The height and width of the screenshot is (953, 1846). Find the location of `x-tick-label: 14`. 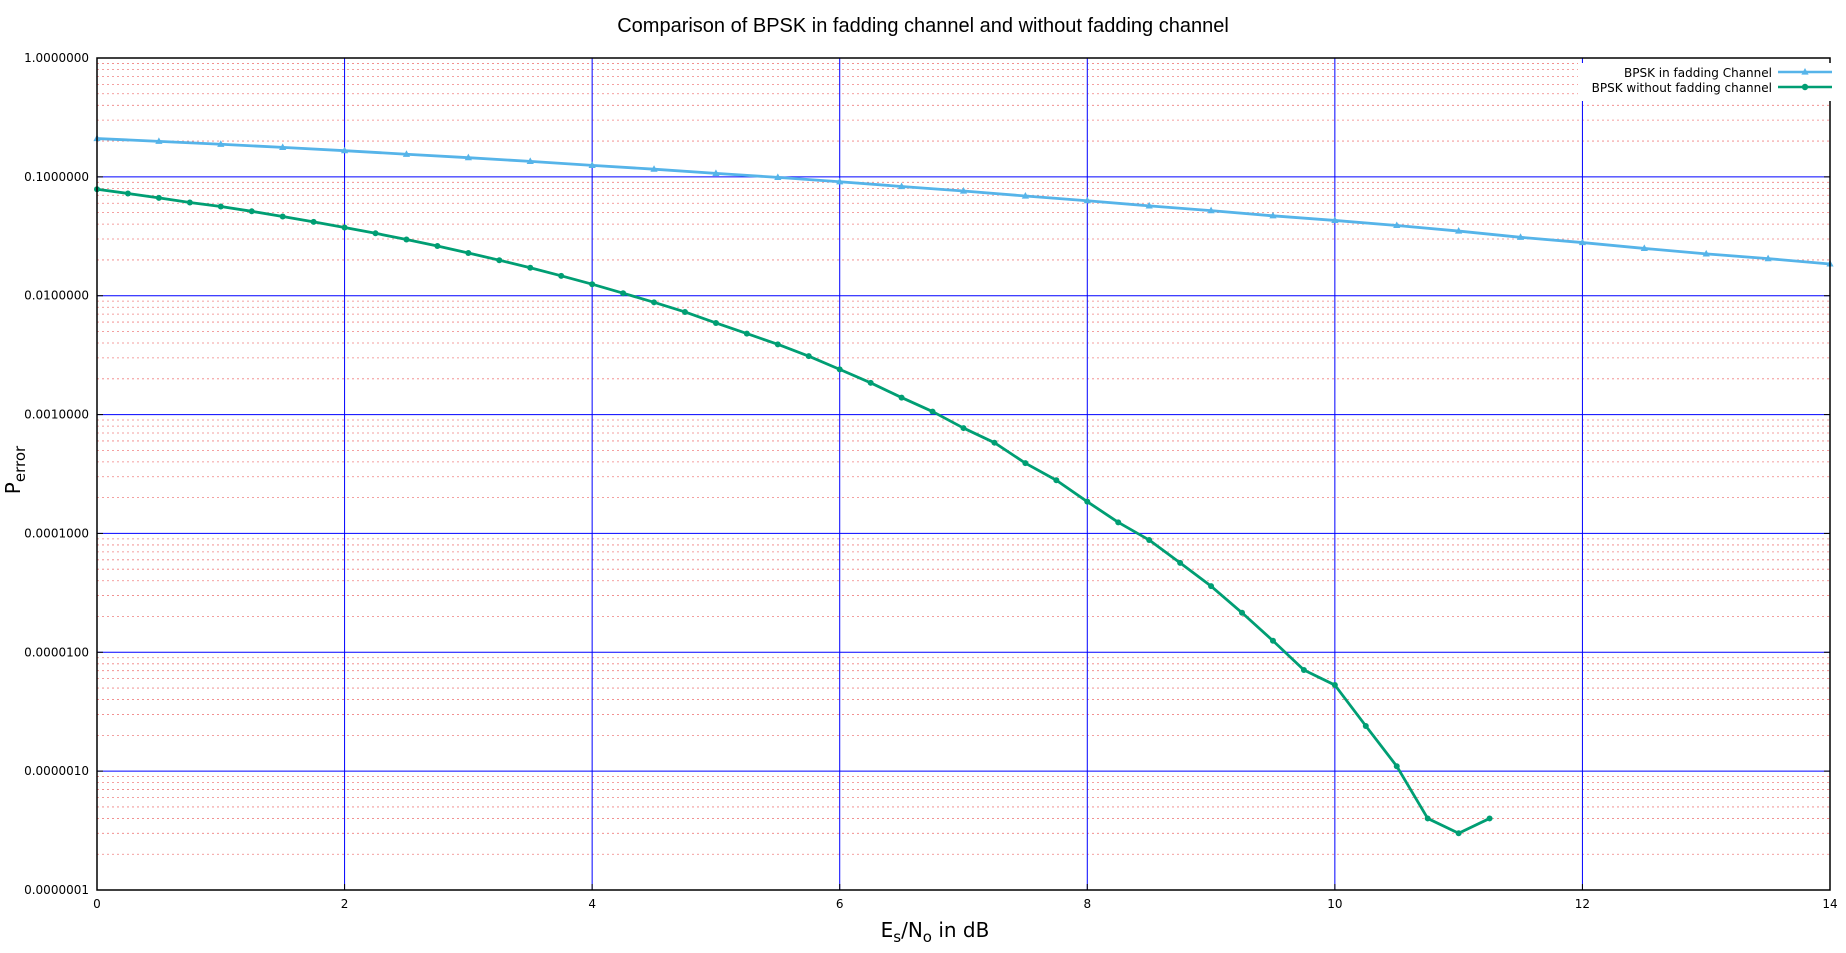

x-tick-label: 14 is located at coordinates (1829, 904).